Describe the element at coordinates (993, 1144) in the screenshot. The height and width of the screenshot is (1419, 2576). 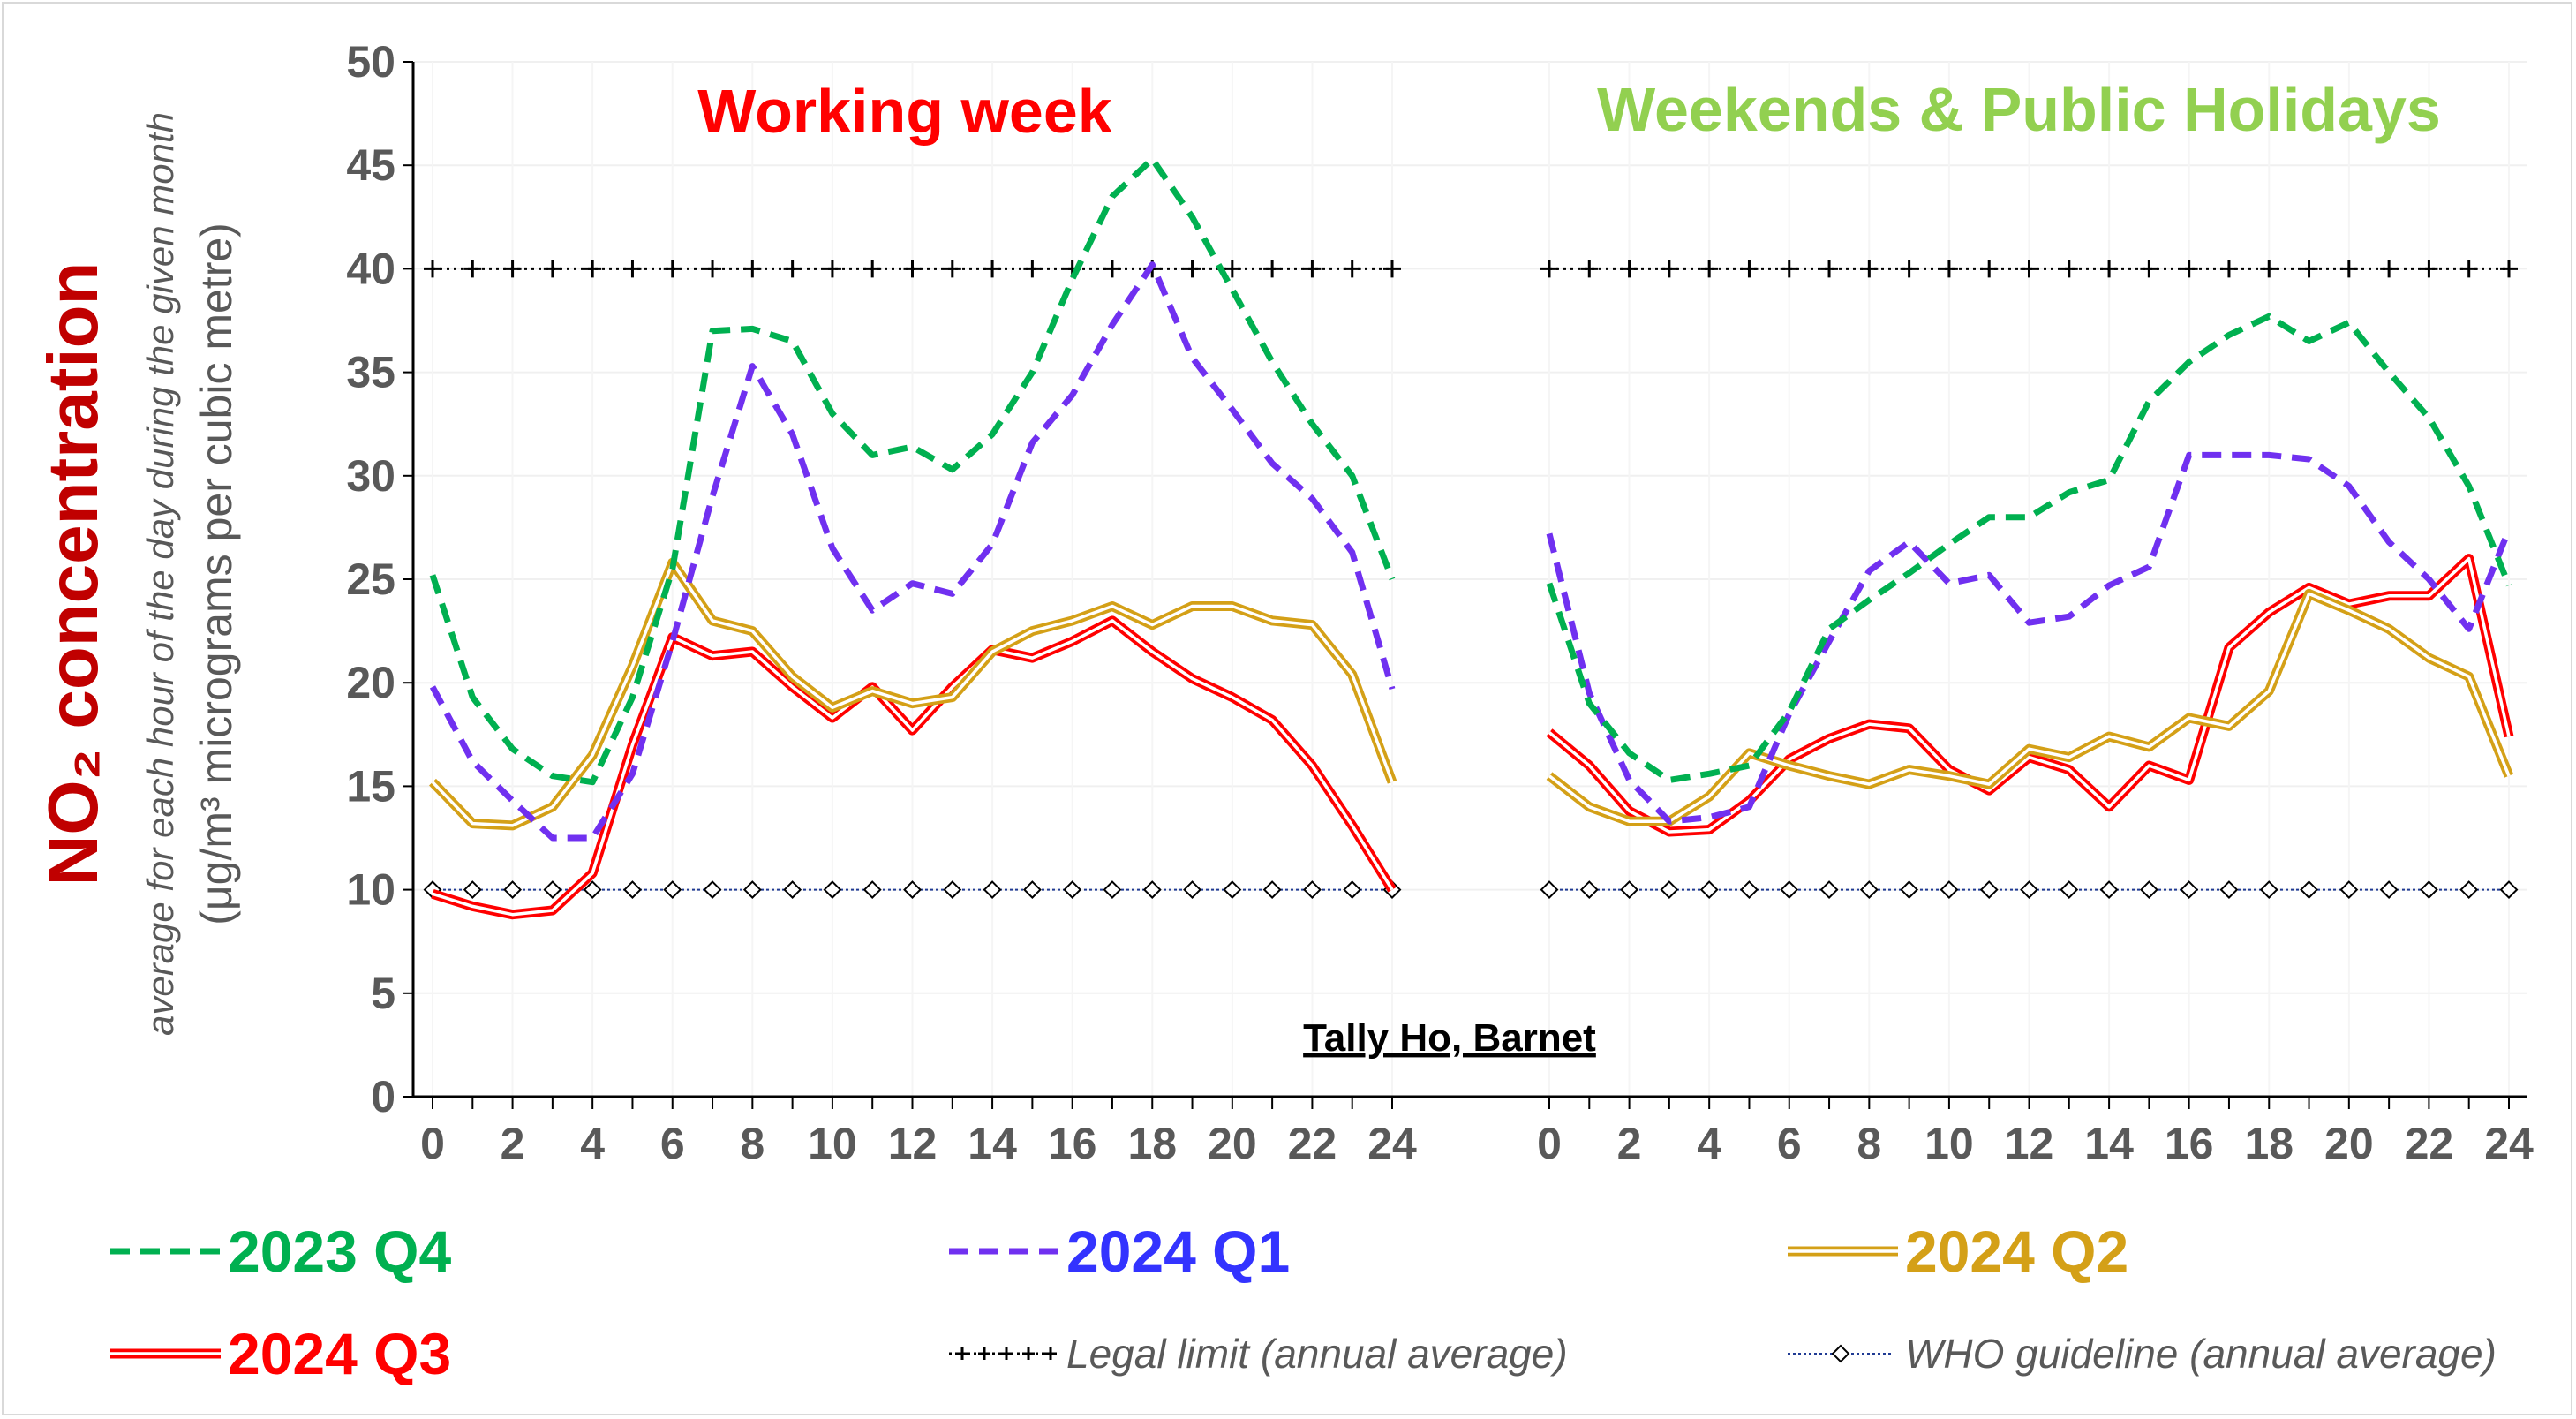
I see `x-tick-label: 14` at that location.